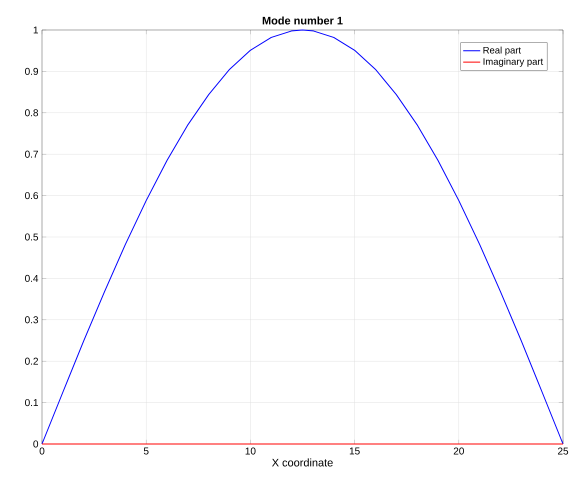 Image resolution: width=574 pixels, height=501 pixels. I want to click on x-tick-label: 15, so click(355, 451).